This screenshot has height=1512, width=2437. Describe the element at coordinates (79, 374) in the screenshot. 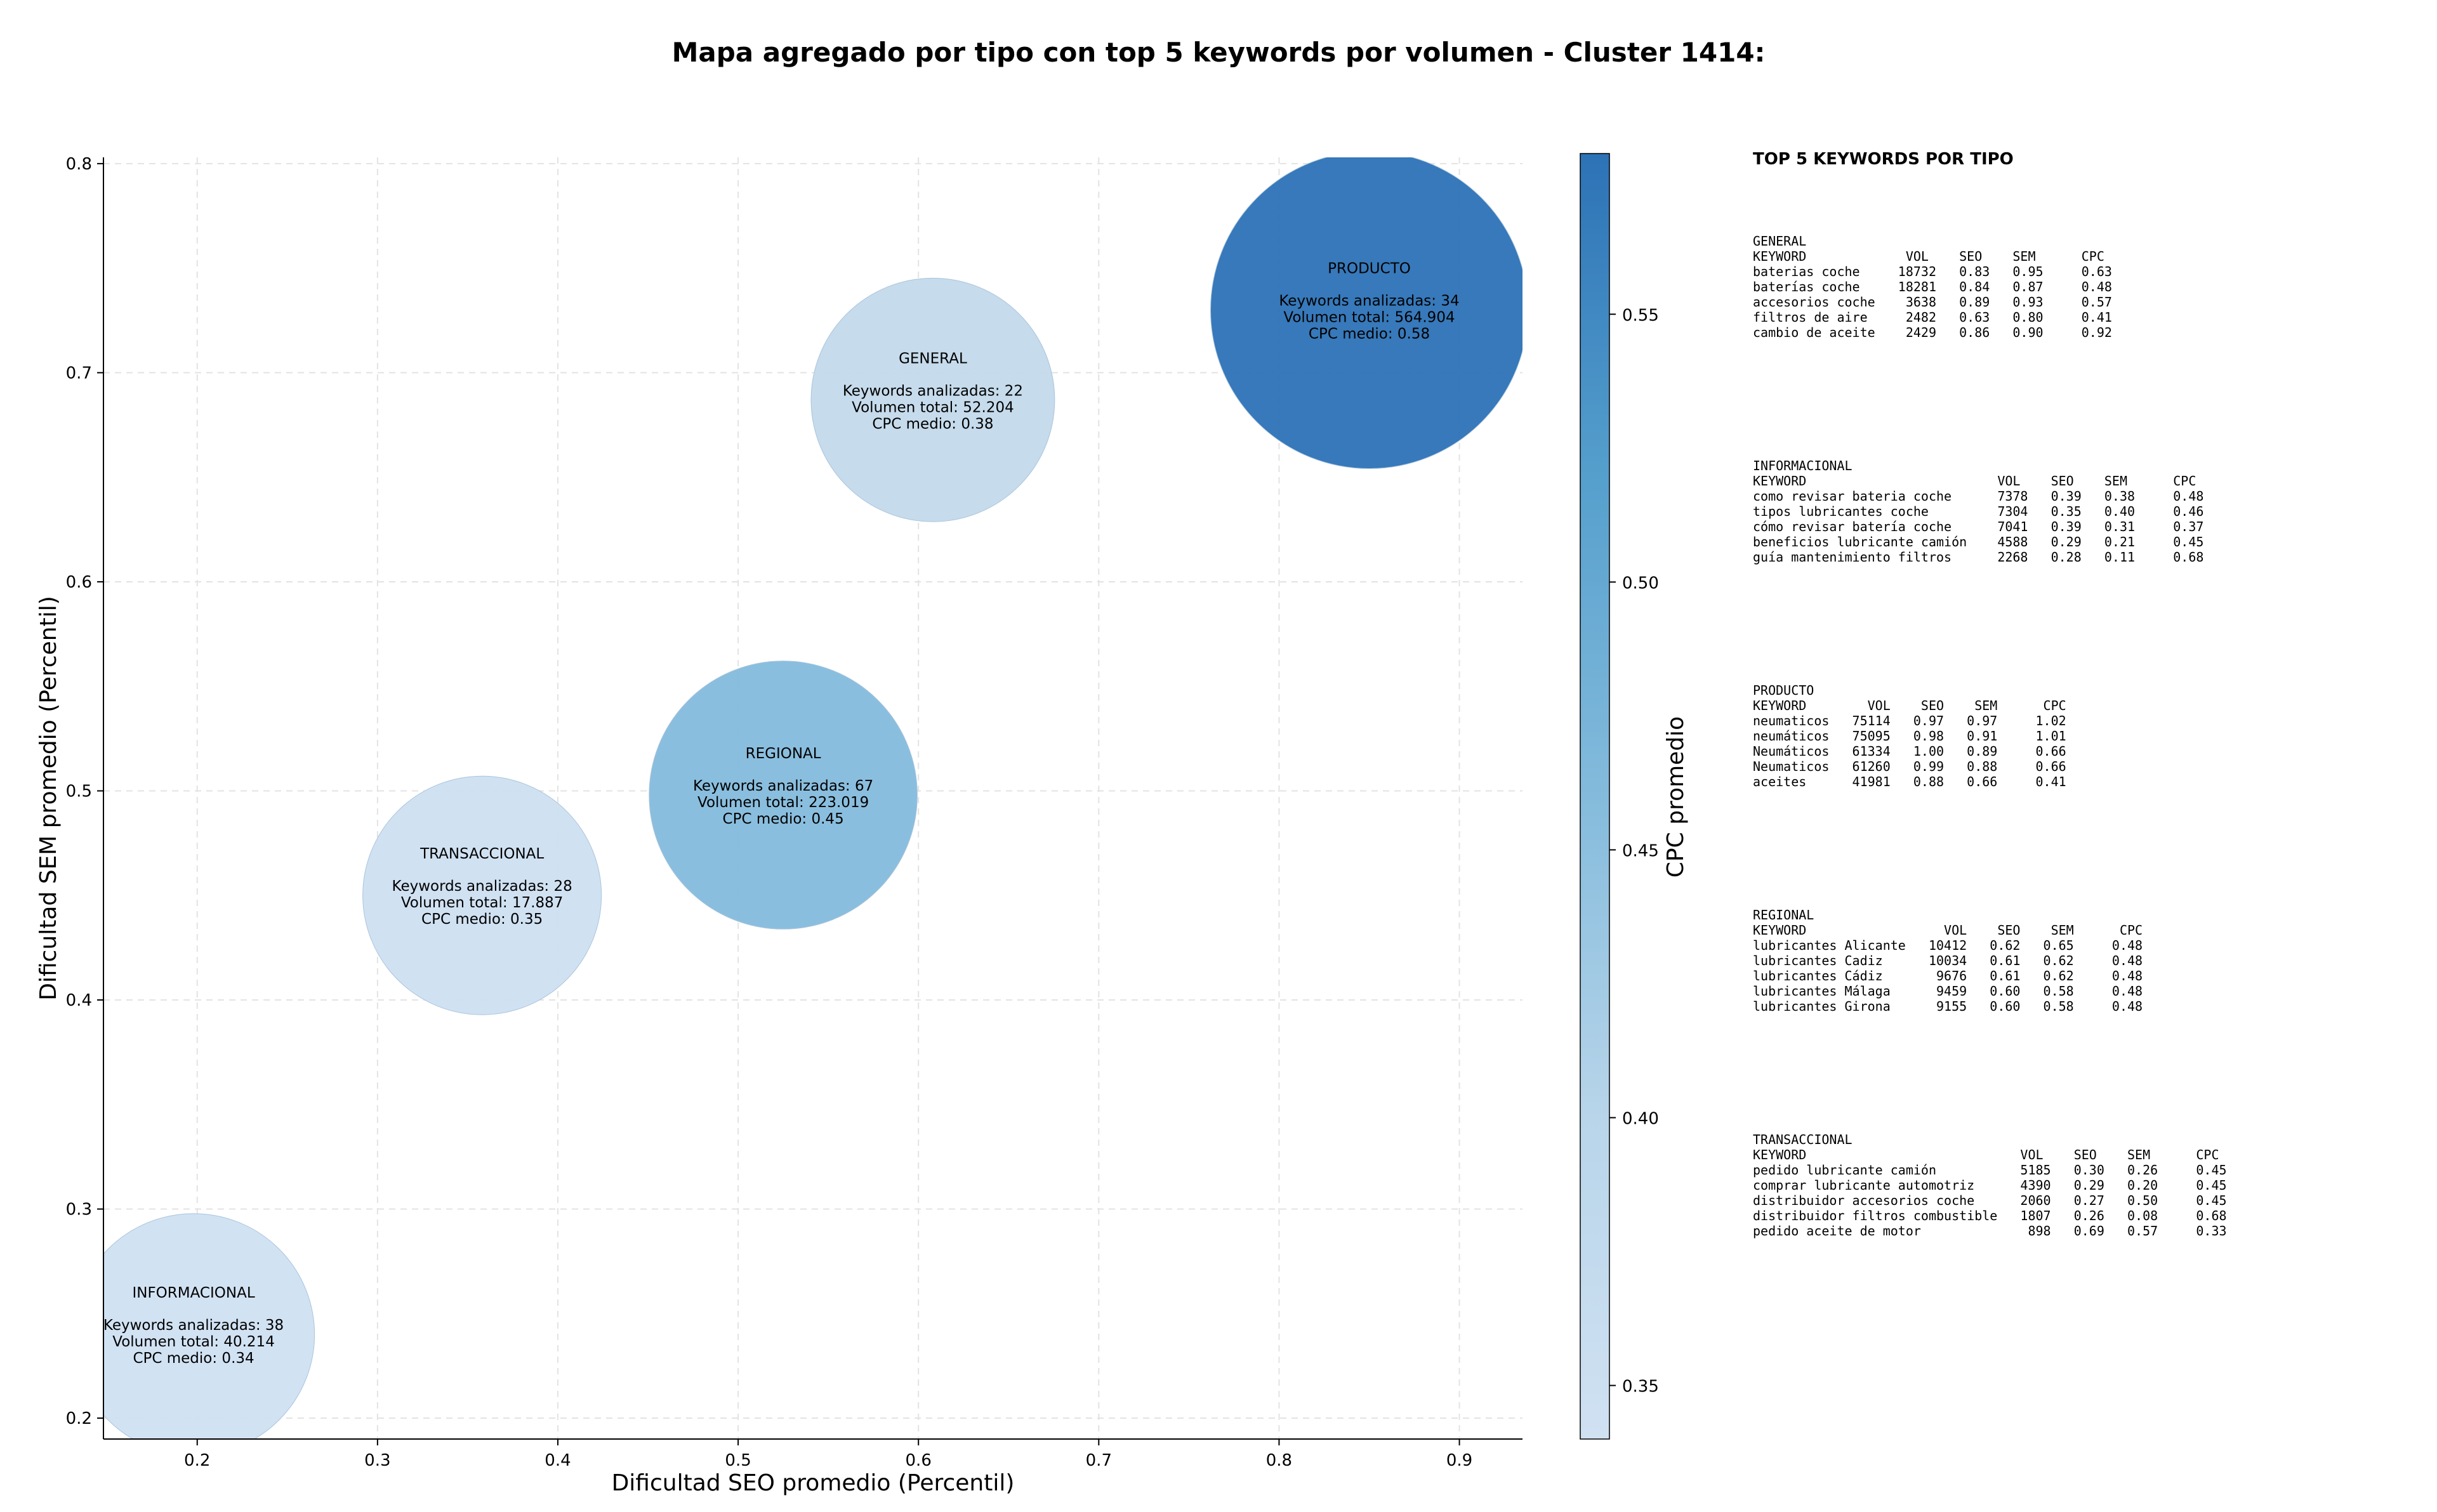

I see `y-tick-label: 0.7` at that location.